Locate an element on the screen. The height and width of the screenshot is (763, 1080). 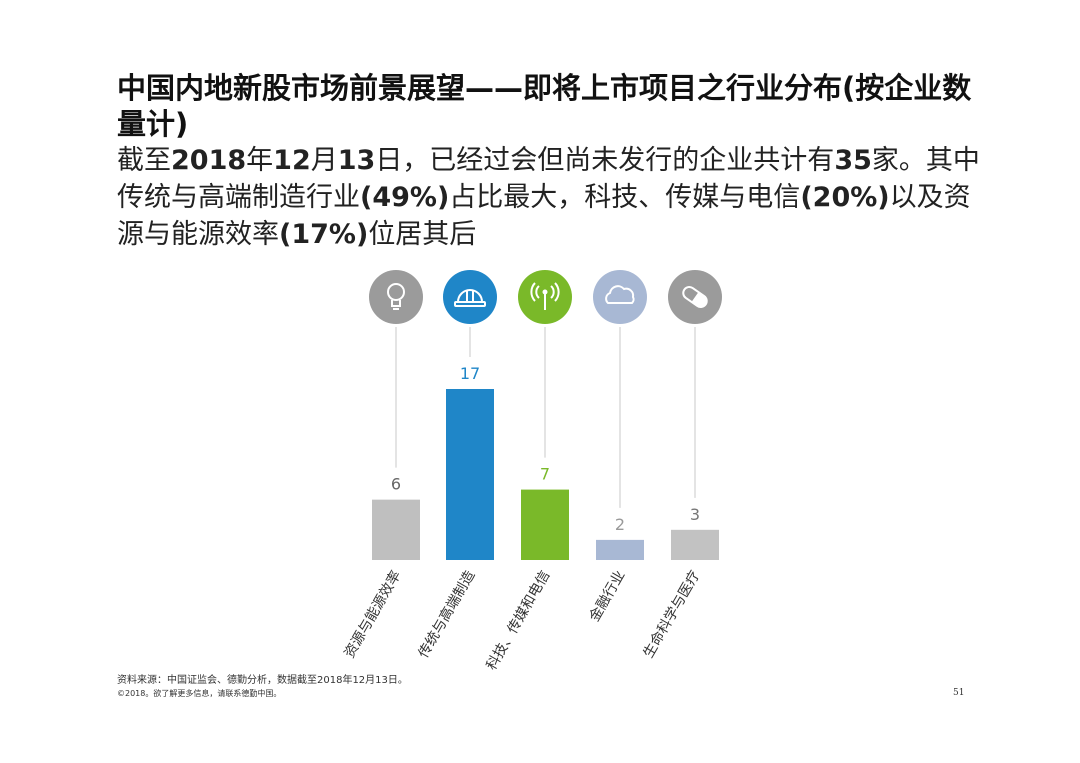
subtitle-text: 占比最大，科技、传媒与电信 is located at coordinates (625, 197).